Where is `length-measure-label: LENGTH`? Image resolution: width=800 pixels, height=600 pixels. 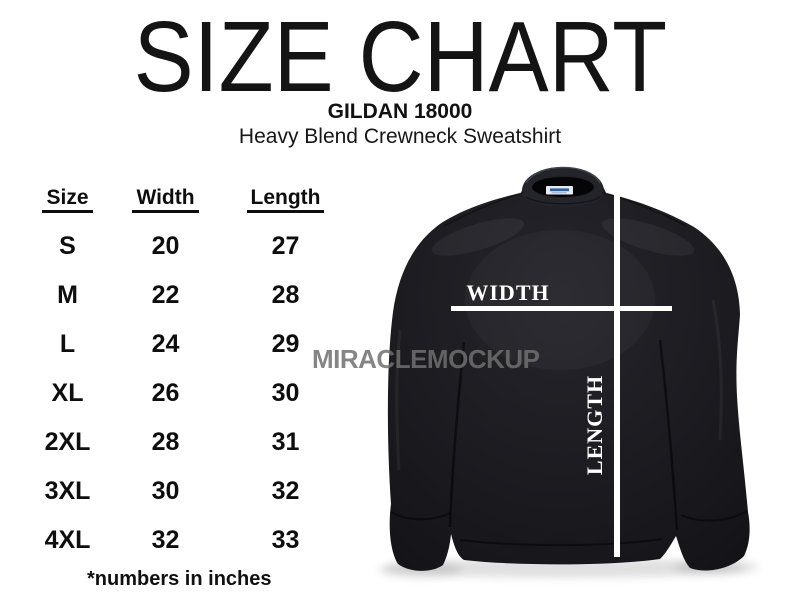
length-measure-label: LENGTH is located at coordinates (594, 425).